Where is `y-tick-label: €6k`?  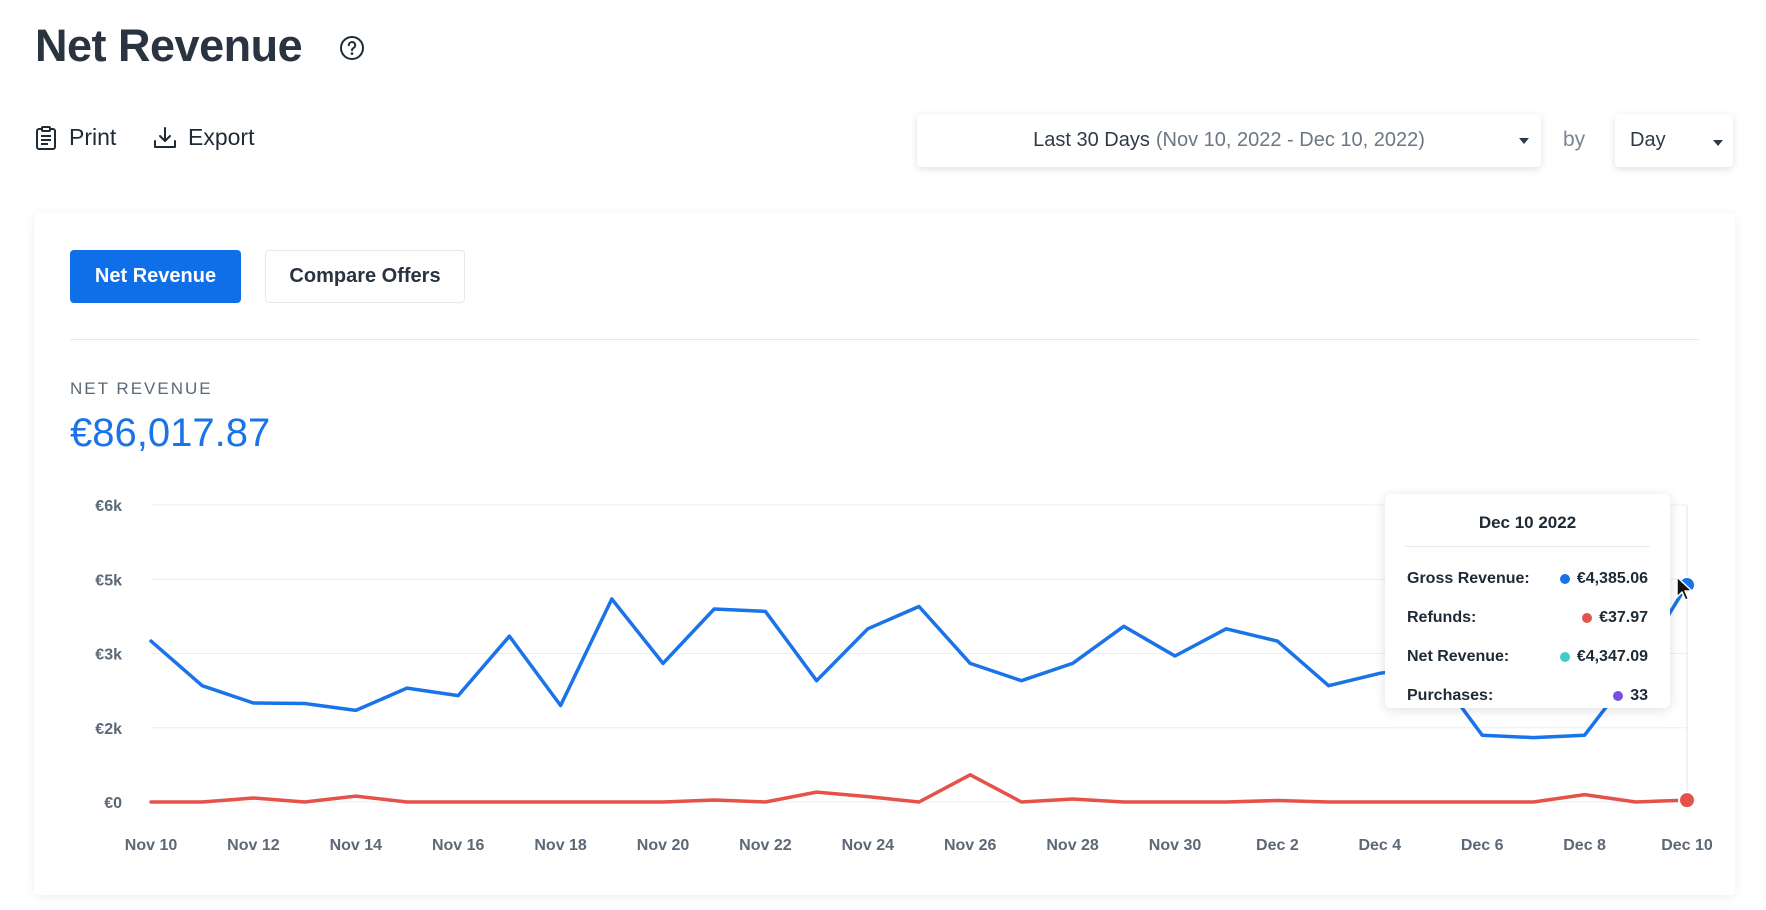
y-tick-label: €6k is located at coordinates (108, 506).